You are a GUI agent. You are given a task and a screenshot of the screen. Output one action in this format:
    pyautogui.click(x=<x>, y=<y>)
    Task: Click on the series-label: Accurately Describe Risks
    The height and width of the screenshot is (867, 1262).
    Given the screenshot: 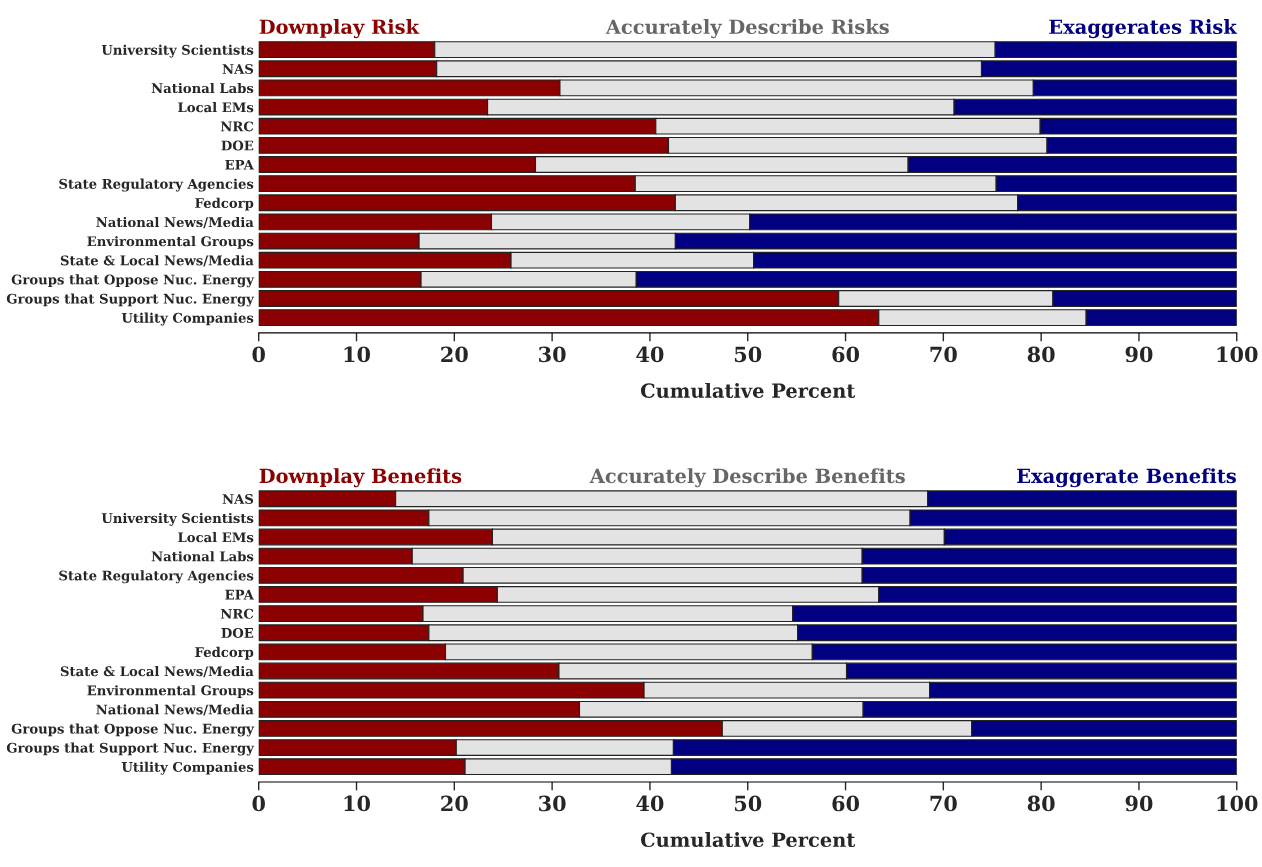 What is the action you would take?
    pyautogui.click(x=747, y=29)
    